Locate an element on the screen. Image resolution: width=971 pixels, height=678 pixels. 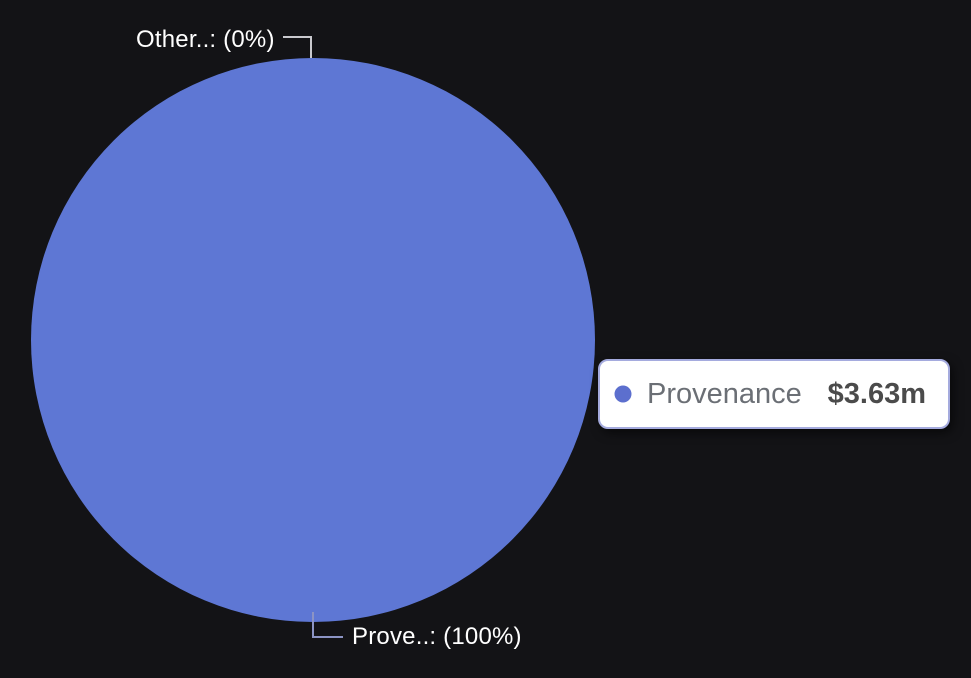
connector-line-other is located at coordinates (297, 47).